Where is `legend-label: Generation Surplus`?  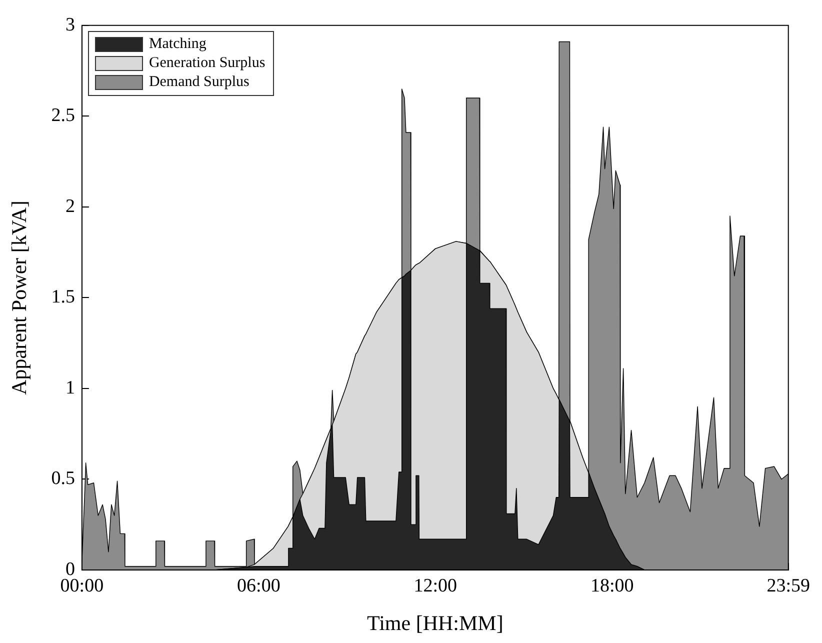 legend-label: Generation Surplus is located at coordinates (207, 64).